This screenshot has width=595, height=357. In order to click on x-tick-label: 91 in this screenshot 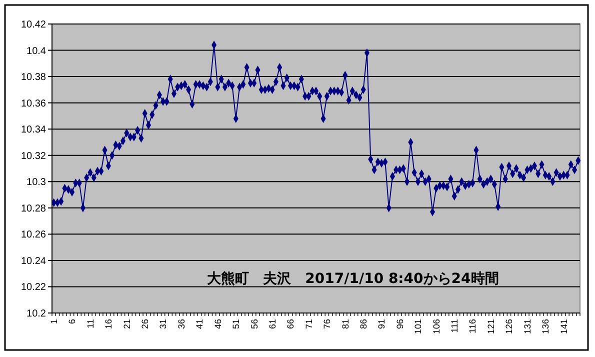, I will do `click(381, 324)`.